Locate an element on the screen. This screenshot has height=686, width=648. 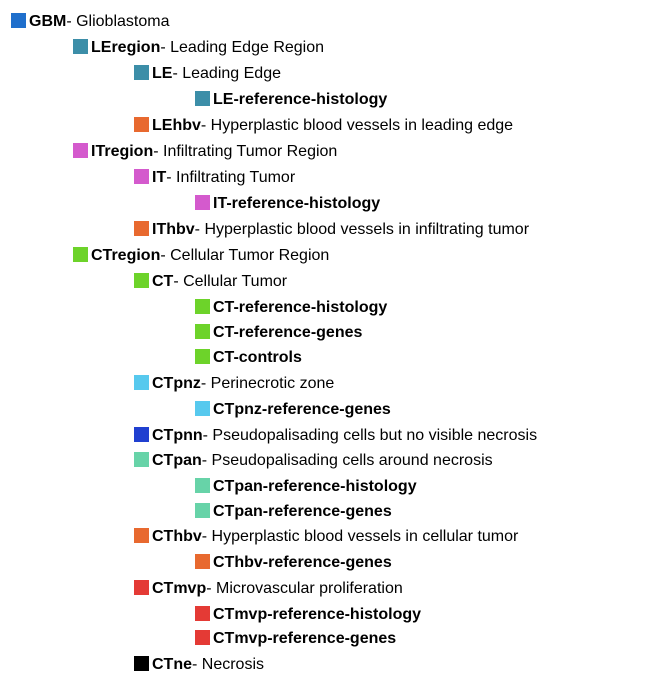
color-swatch-LEregion is located at coordinates (80, 46).